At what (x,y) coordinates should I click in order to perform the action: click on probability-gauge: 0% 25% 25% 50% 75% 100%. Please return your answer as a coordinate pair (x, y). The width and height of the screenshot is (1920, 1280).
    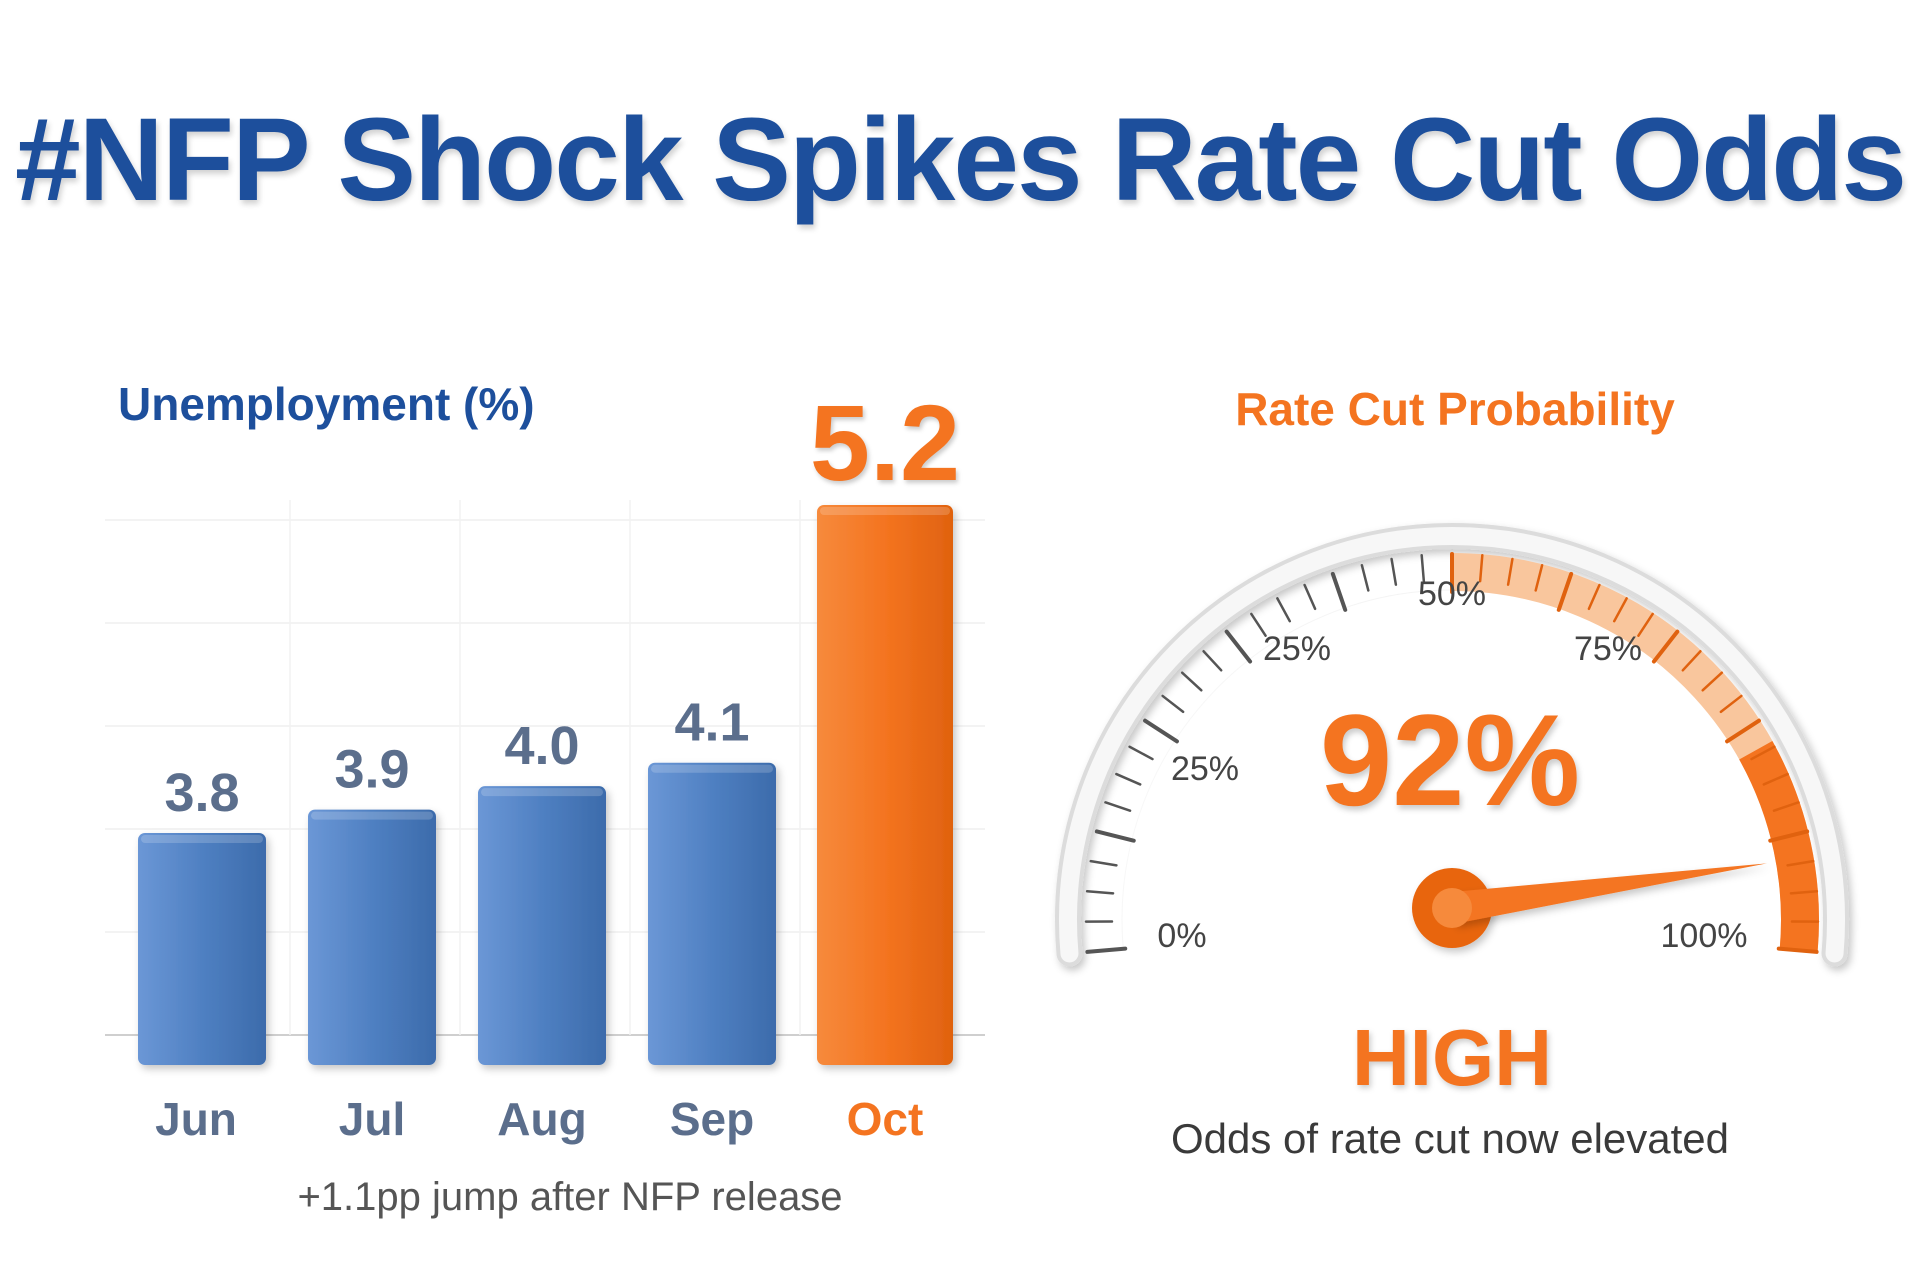
    Looking at the image, I should click on (1452, 745).